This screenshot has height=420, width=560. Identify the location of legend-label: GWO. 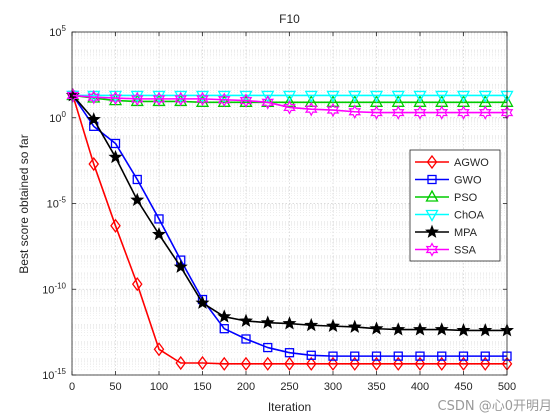
(468, 181).